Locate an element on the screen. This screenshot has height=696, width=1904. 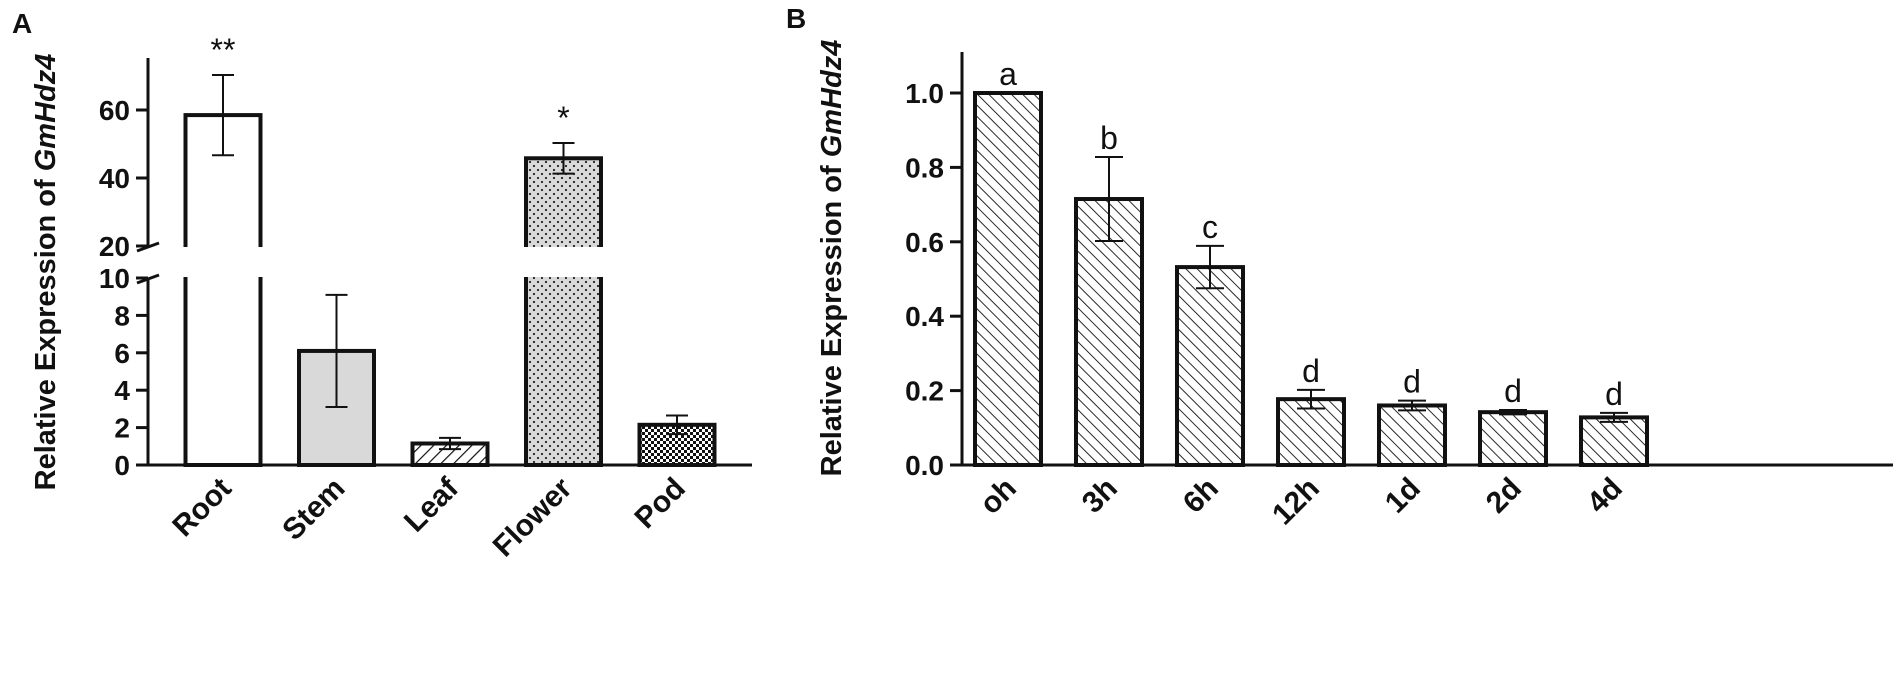
x-tick-label-root: Root is located at coordinates (202, 508).